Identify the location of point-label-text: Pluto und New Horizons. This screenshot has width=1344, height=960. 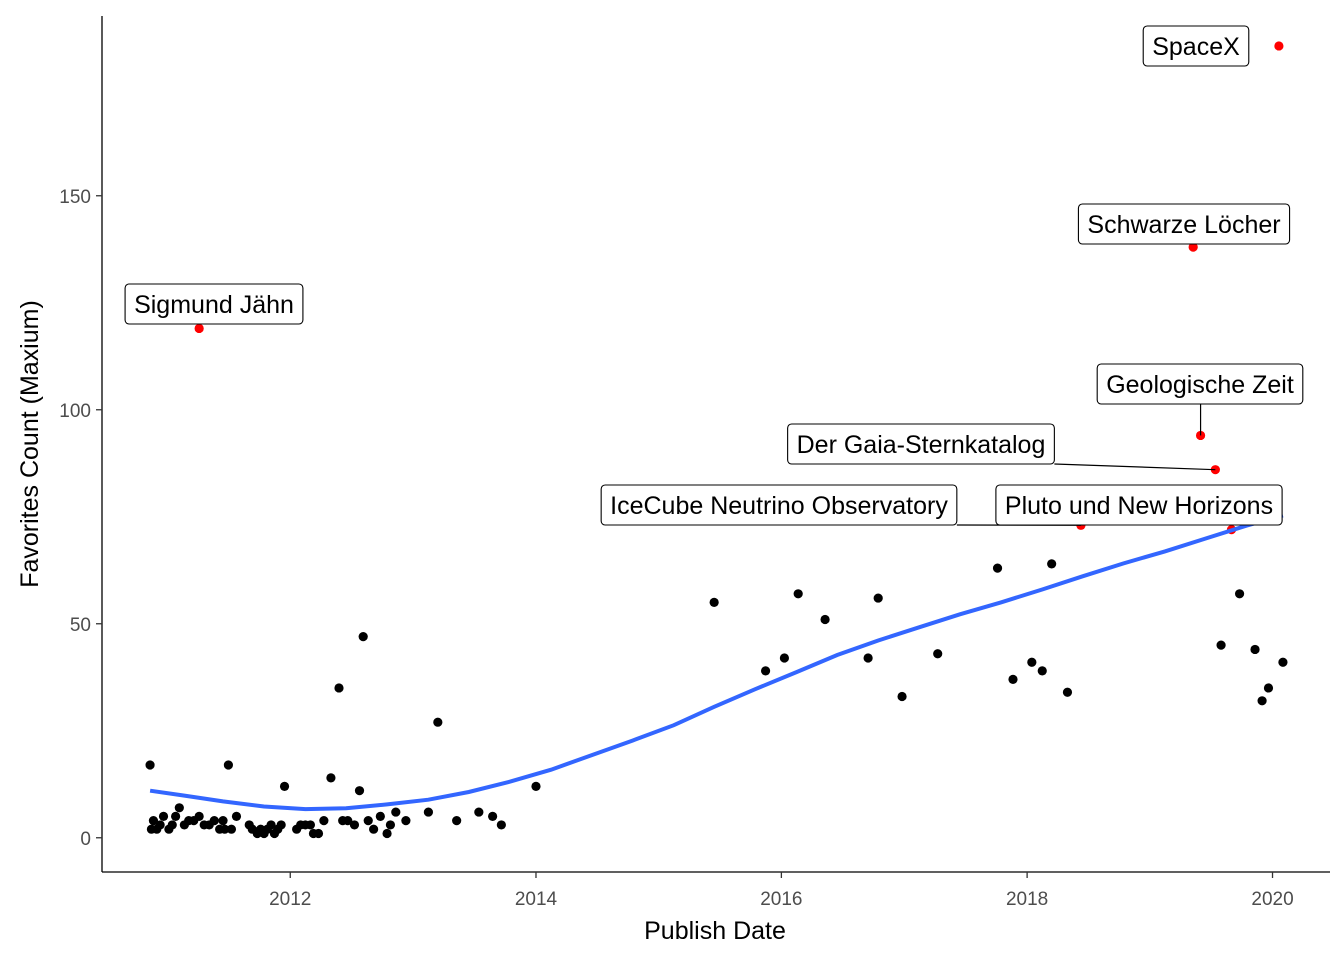
(1139, 506).